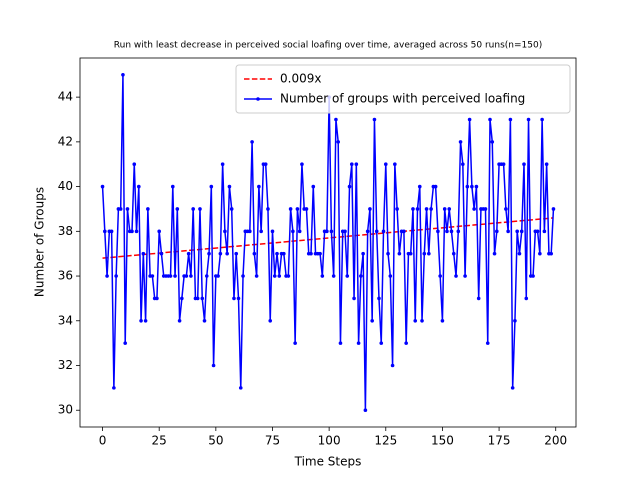  I want to click on x-axis-label: Time Steps, so click(328, 462).